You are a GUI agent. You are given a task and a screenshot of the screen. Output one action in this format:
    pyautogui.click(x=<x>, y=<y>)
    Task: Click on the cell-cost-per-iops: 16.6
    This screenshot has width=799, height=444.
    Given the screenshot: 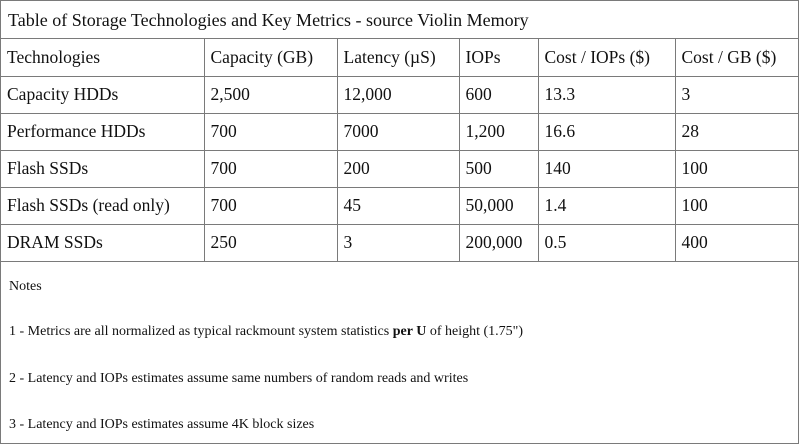 What is the action you would take?
    pyautogui.click(x=607, y=132)
    